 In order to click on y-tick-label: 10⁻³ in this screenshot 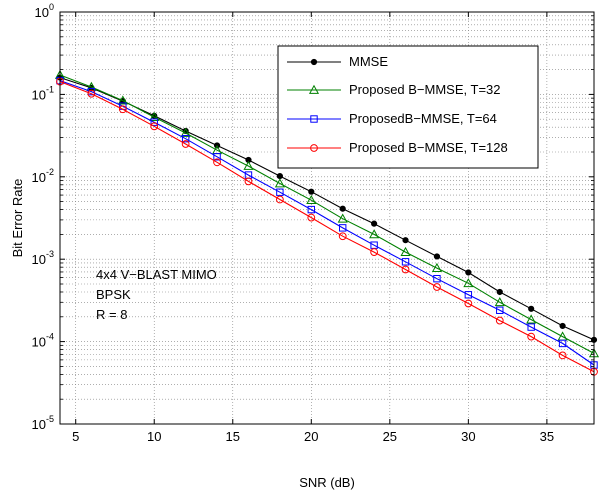, I will do `click(43, 258)`.